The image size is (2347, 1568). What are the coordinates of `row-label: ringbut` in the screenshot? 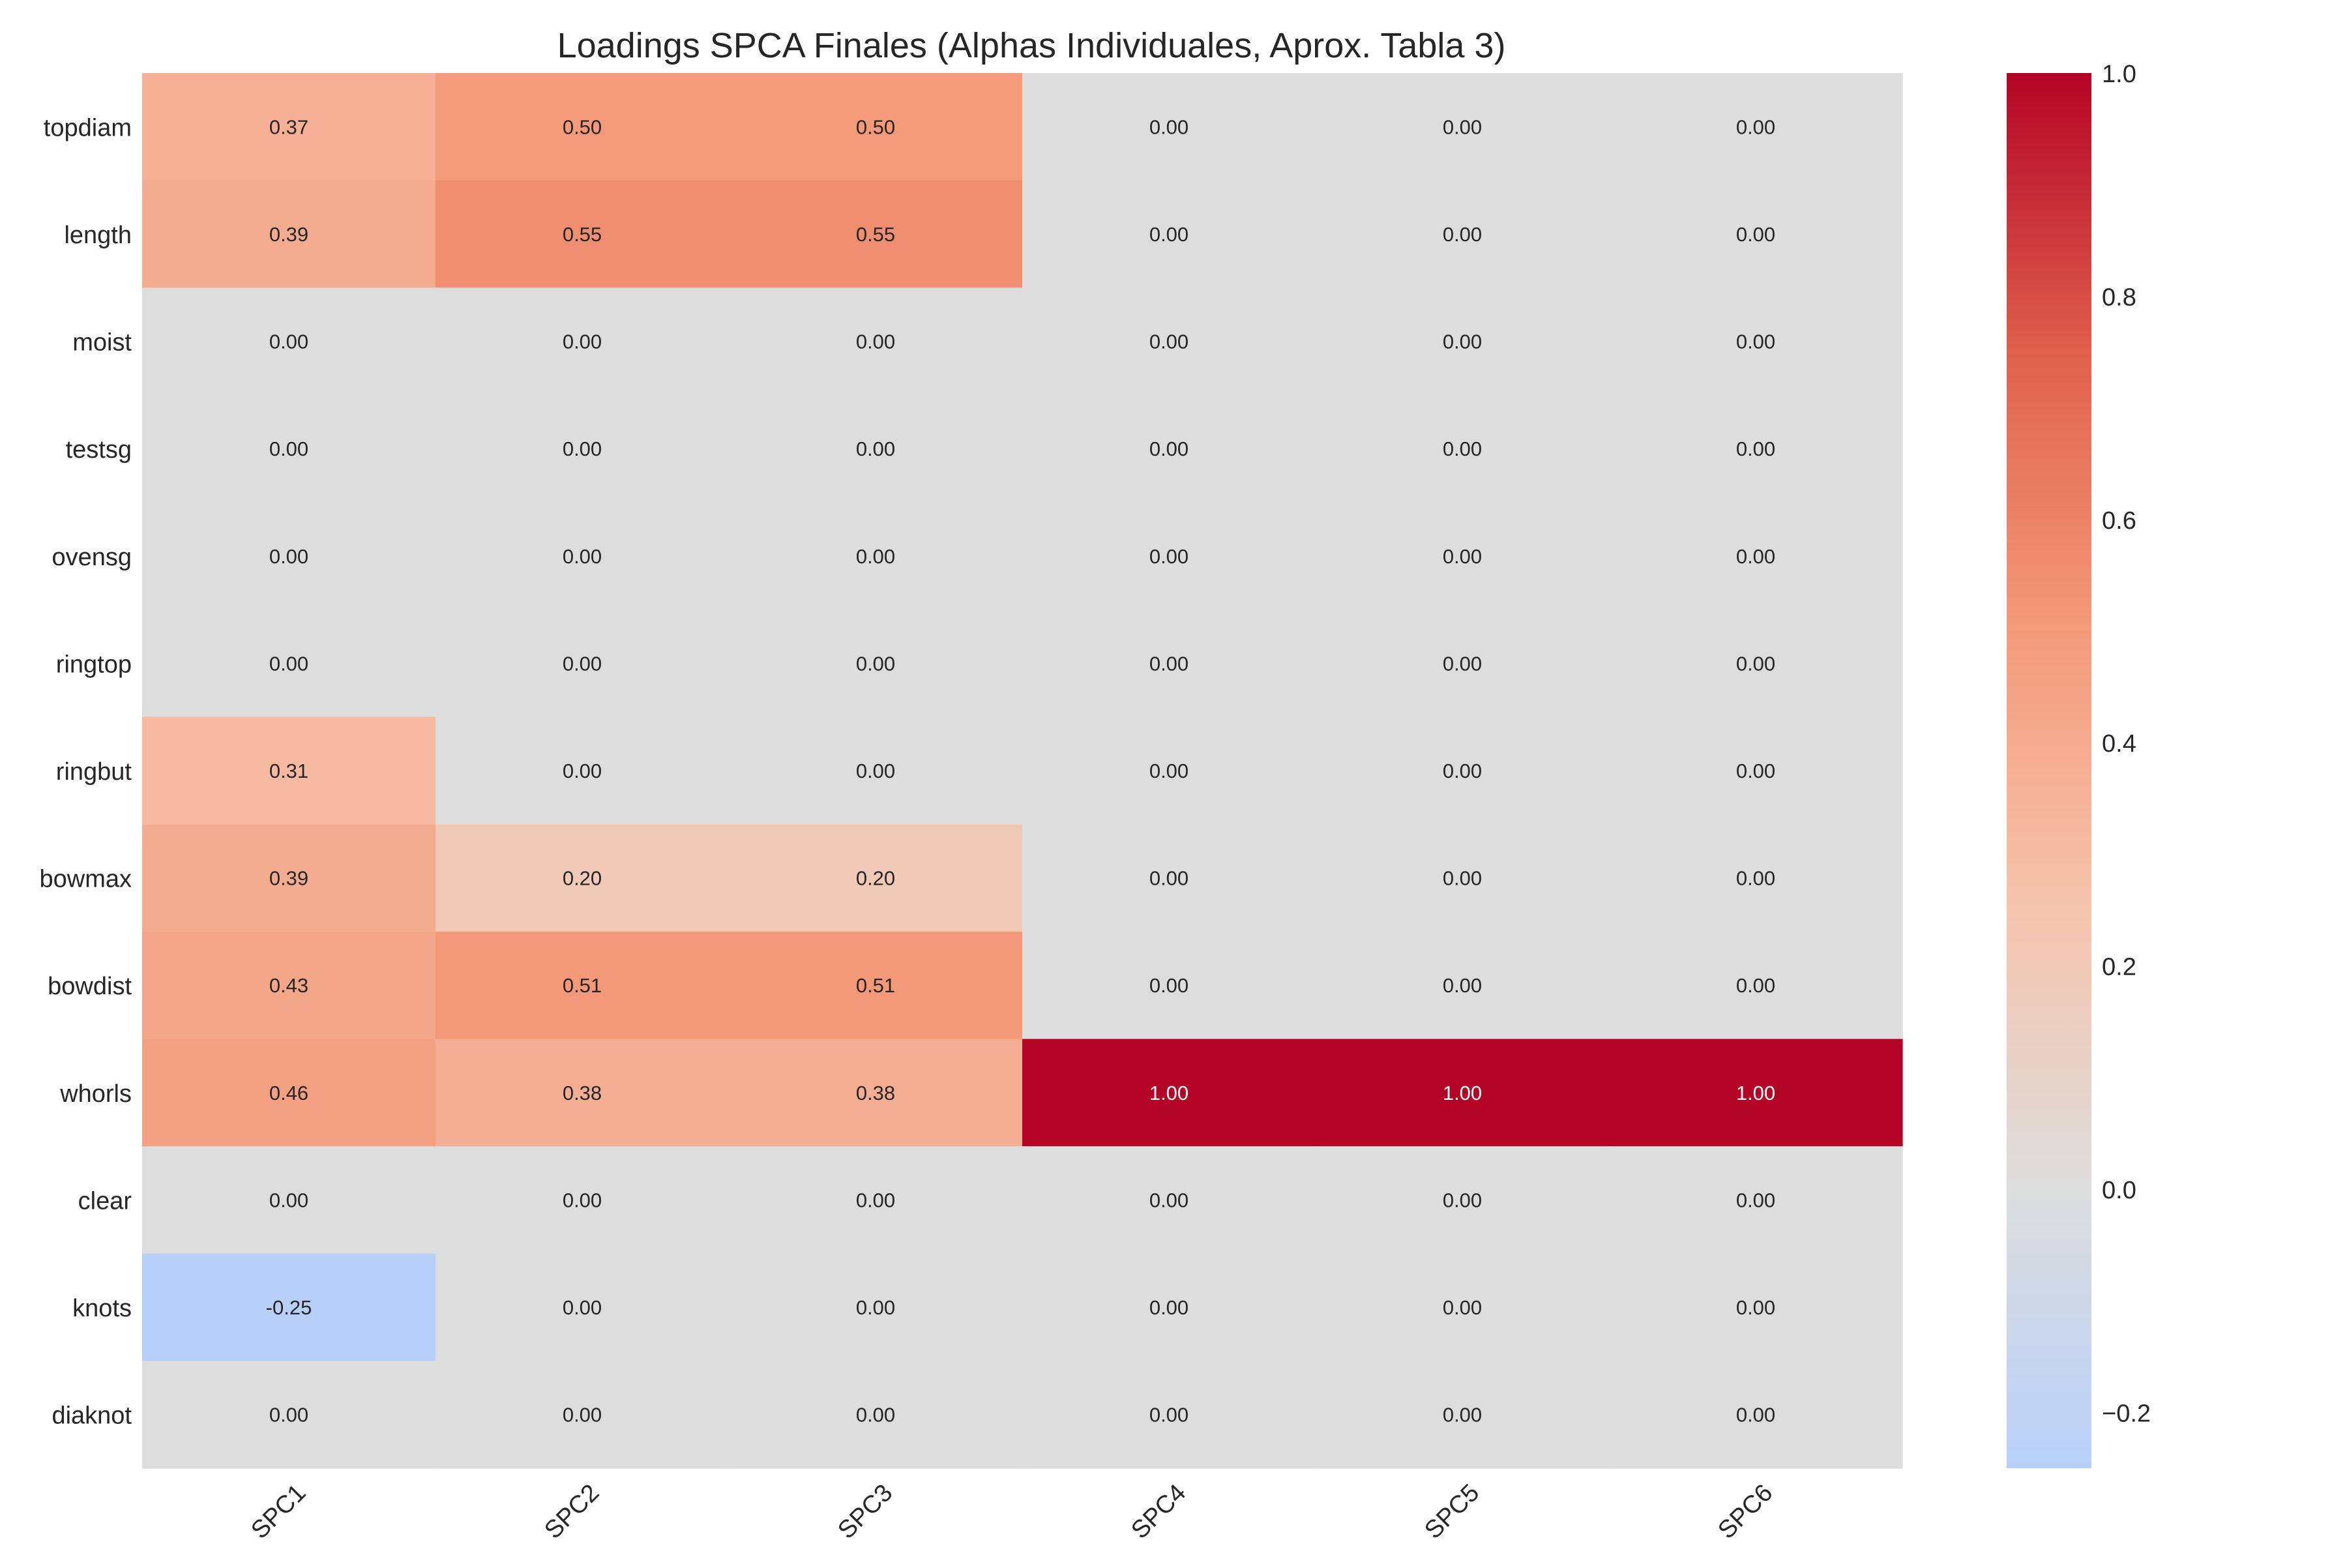 It's located at (94, 772).